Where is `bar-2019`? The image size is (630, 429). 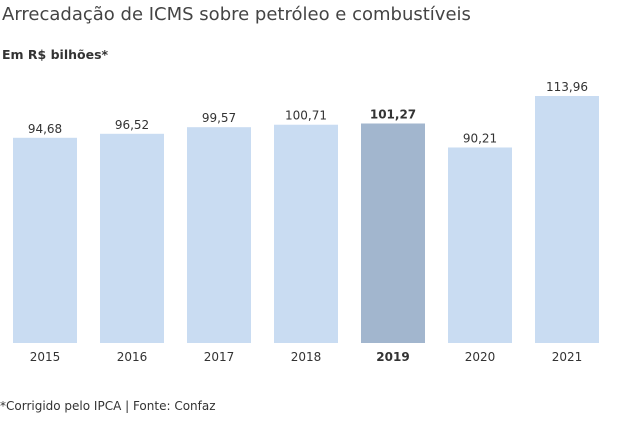
bar-2019 is located at coordinates (393, 233).